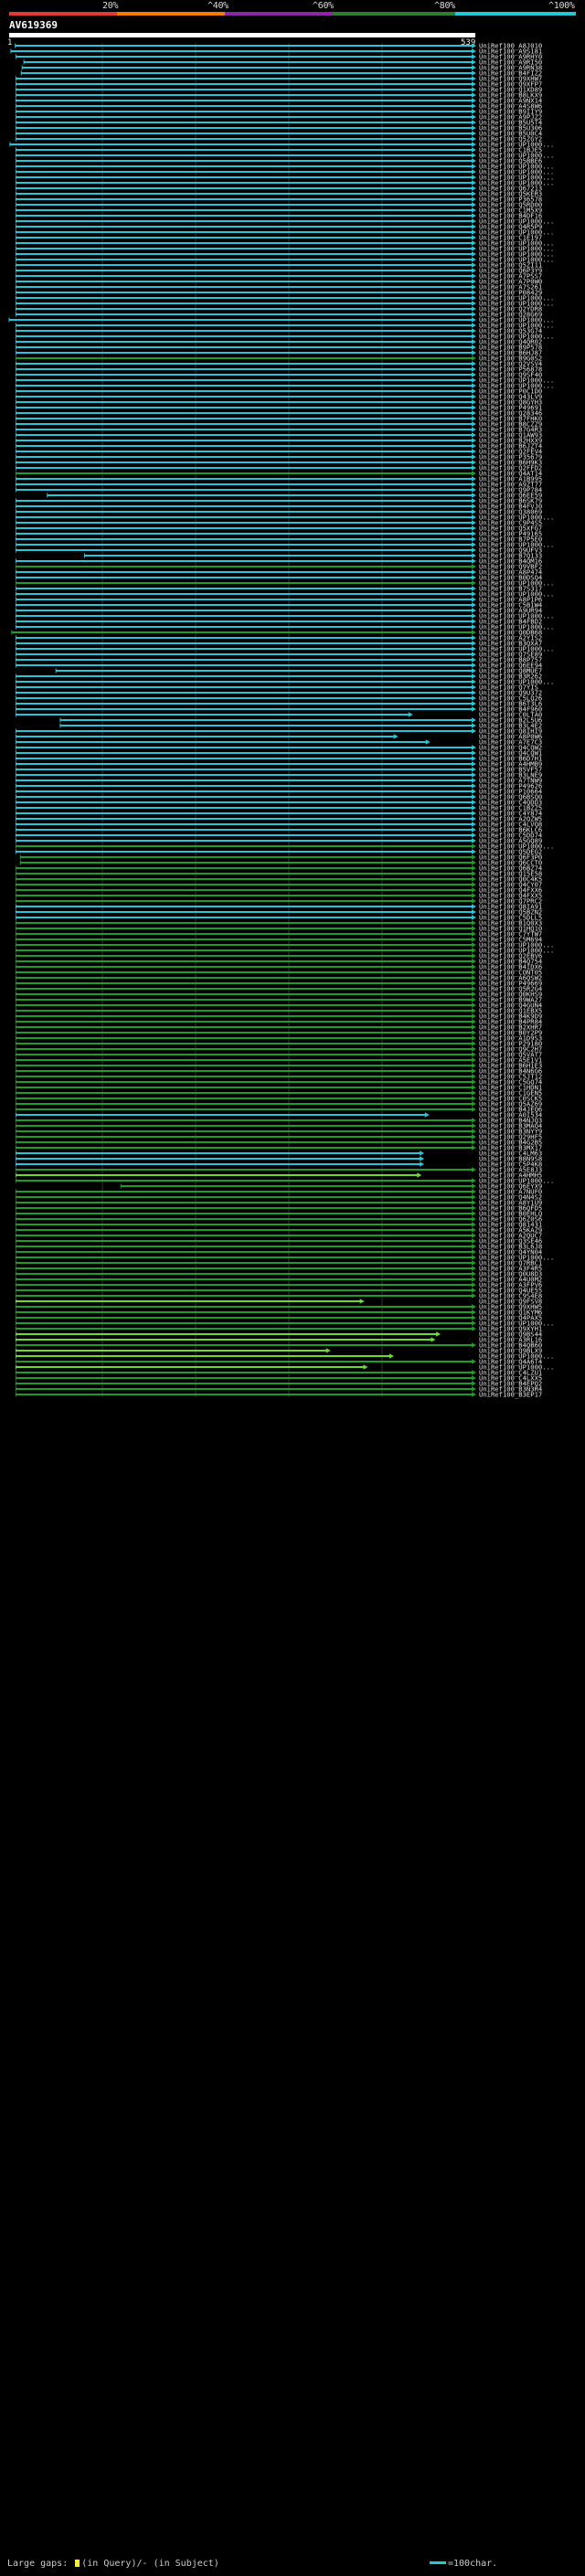 This screenshot has width=585, height=2576. Describe the element at coordinates (511, 1263) in the screenshot. I see `hit-label: UniRef100_Q7RBC1` at that location.